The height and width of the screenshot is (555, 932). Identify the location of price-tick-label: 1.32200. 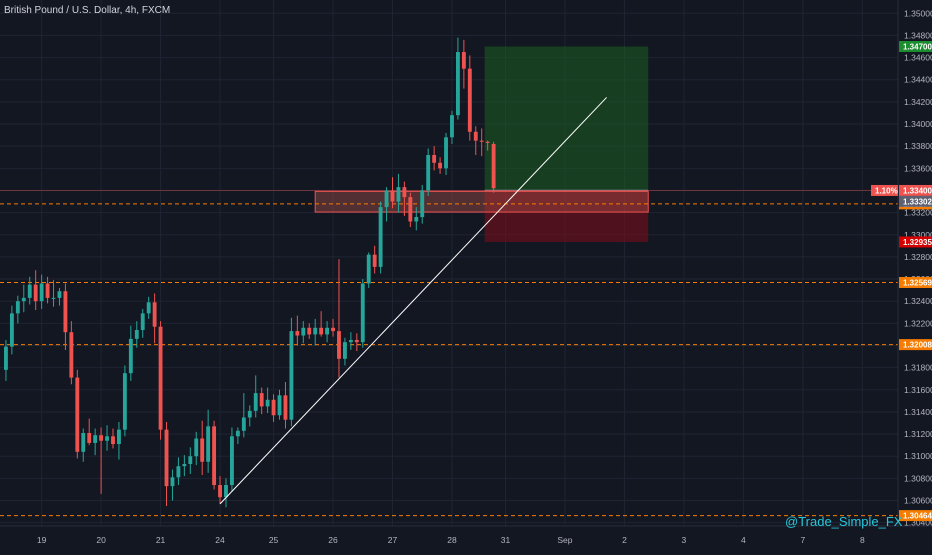
(918, 323).